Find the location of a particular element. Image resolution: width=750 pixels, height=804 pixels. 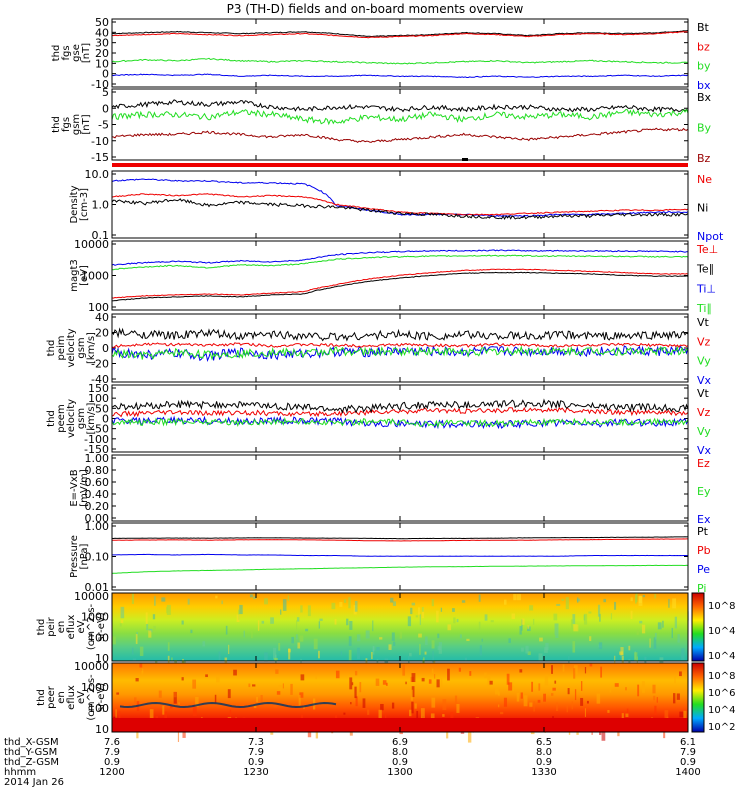

colorbar-label: 10^8 is located at coordinates (721, 606).